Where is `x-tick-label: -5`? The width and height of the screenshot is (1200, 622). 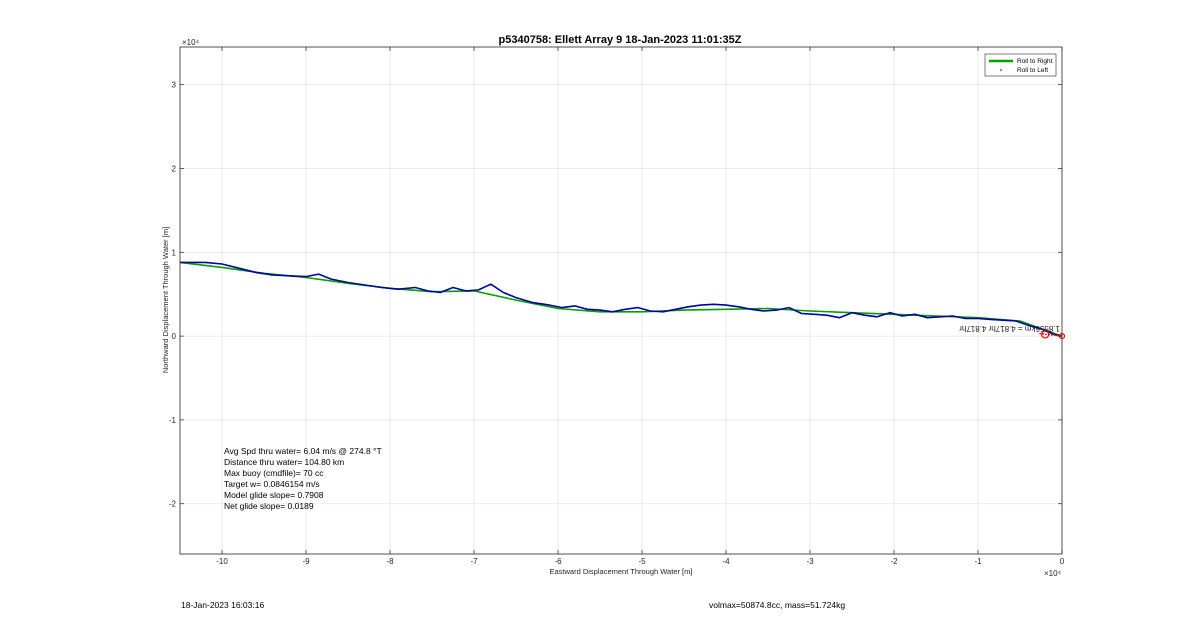
x-tick-label: -5 is located at coordinates (642, 561).